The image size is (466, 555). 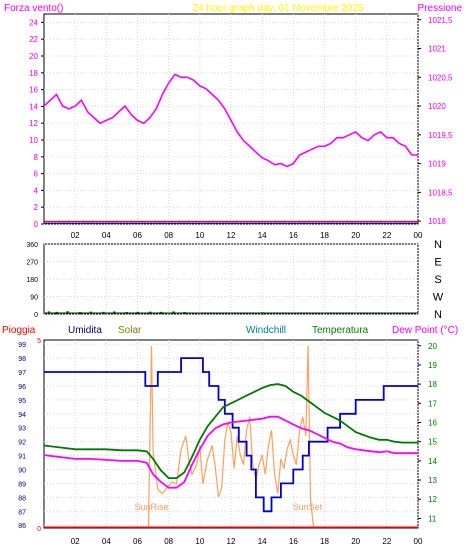 What do you see at coordinates (22, 415) in the screenshot?
I see `humidity-tick-label: 94` at bounding box center [22, 415].